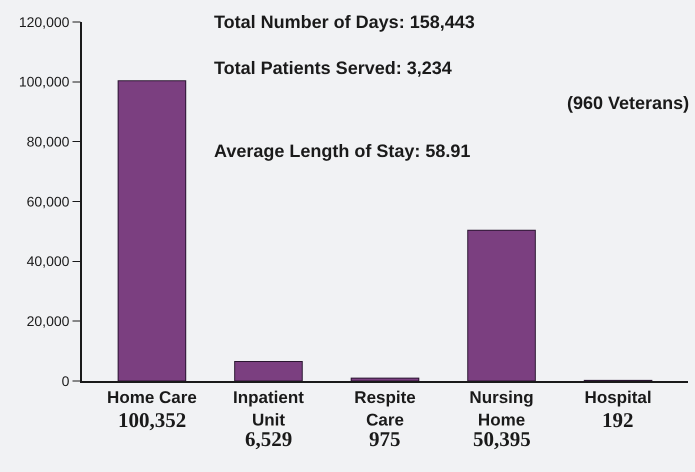 The width and height of the screenshot is (695, 472). I want to click on y-tick-label: 80,000, so click(48, 142).